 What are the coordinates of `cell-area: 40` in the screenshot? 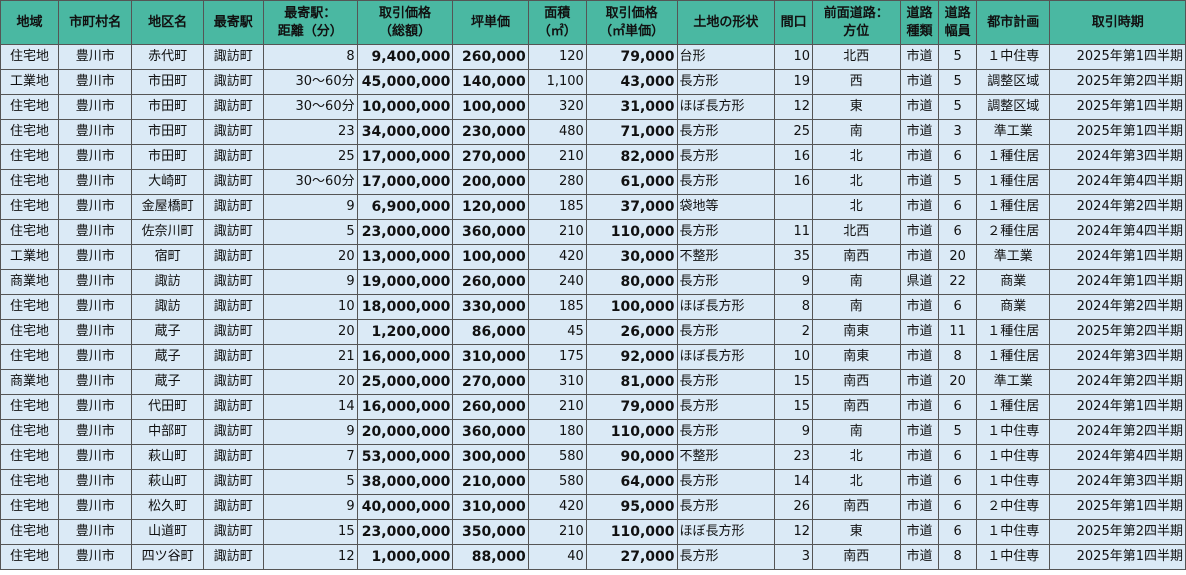 It's located at (557, 557).